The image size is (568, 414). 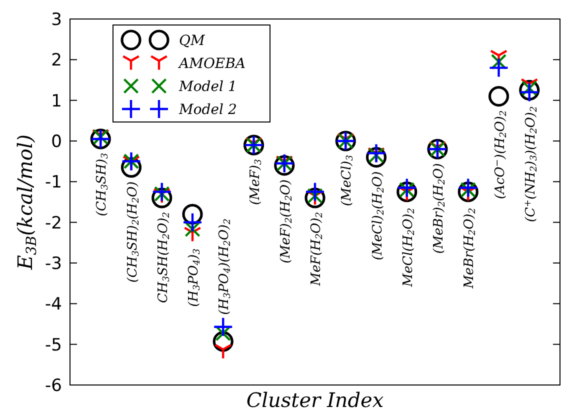 I want to click on y-tick-label: 1, so click(x=56, y=101).